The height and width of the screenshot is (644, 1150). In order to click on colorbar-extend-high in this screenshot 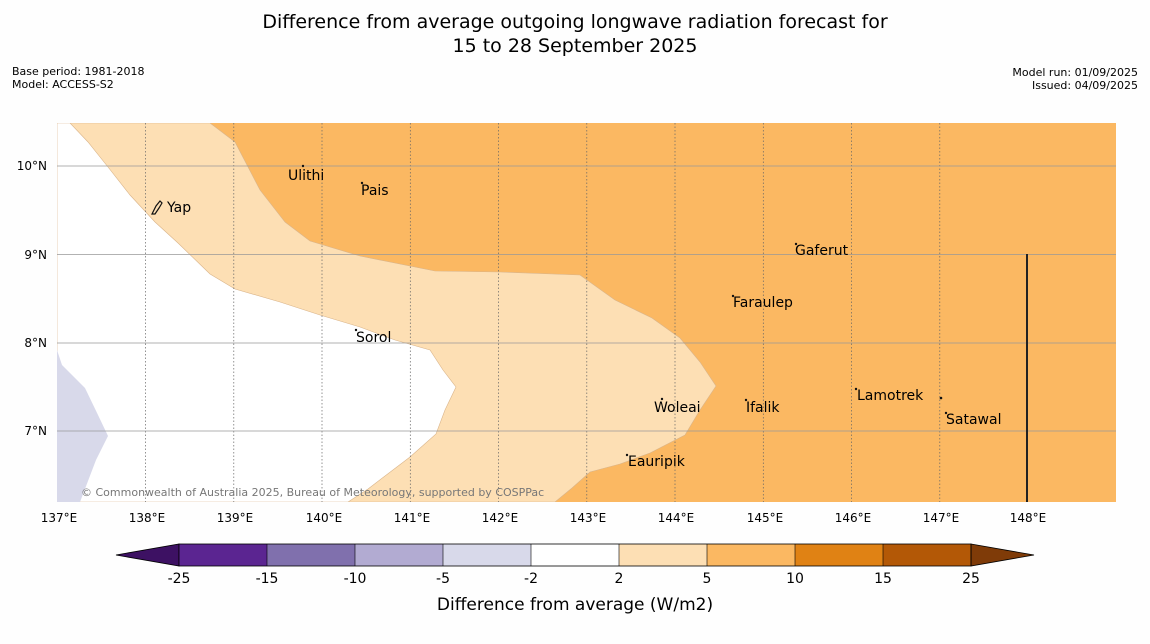, I will do `click(1002, 555)`.